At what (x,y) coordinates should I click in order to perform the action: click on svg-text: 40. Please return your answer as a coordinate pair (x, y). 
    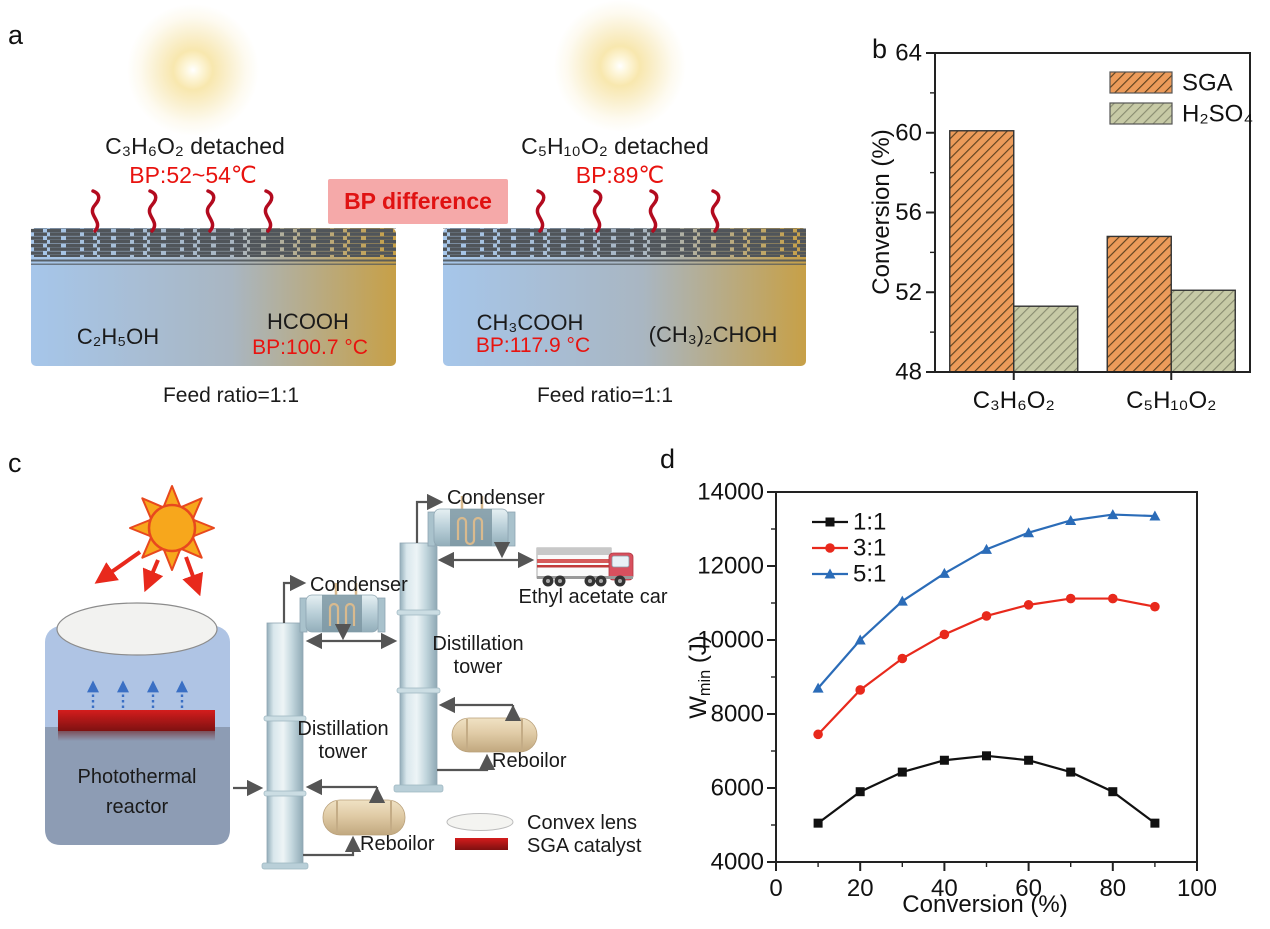
    Looking at the image, I should click on (944, 888).